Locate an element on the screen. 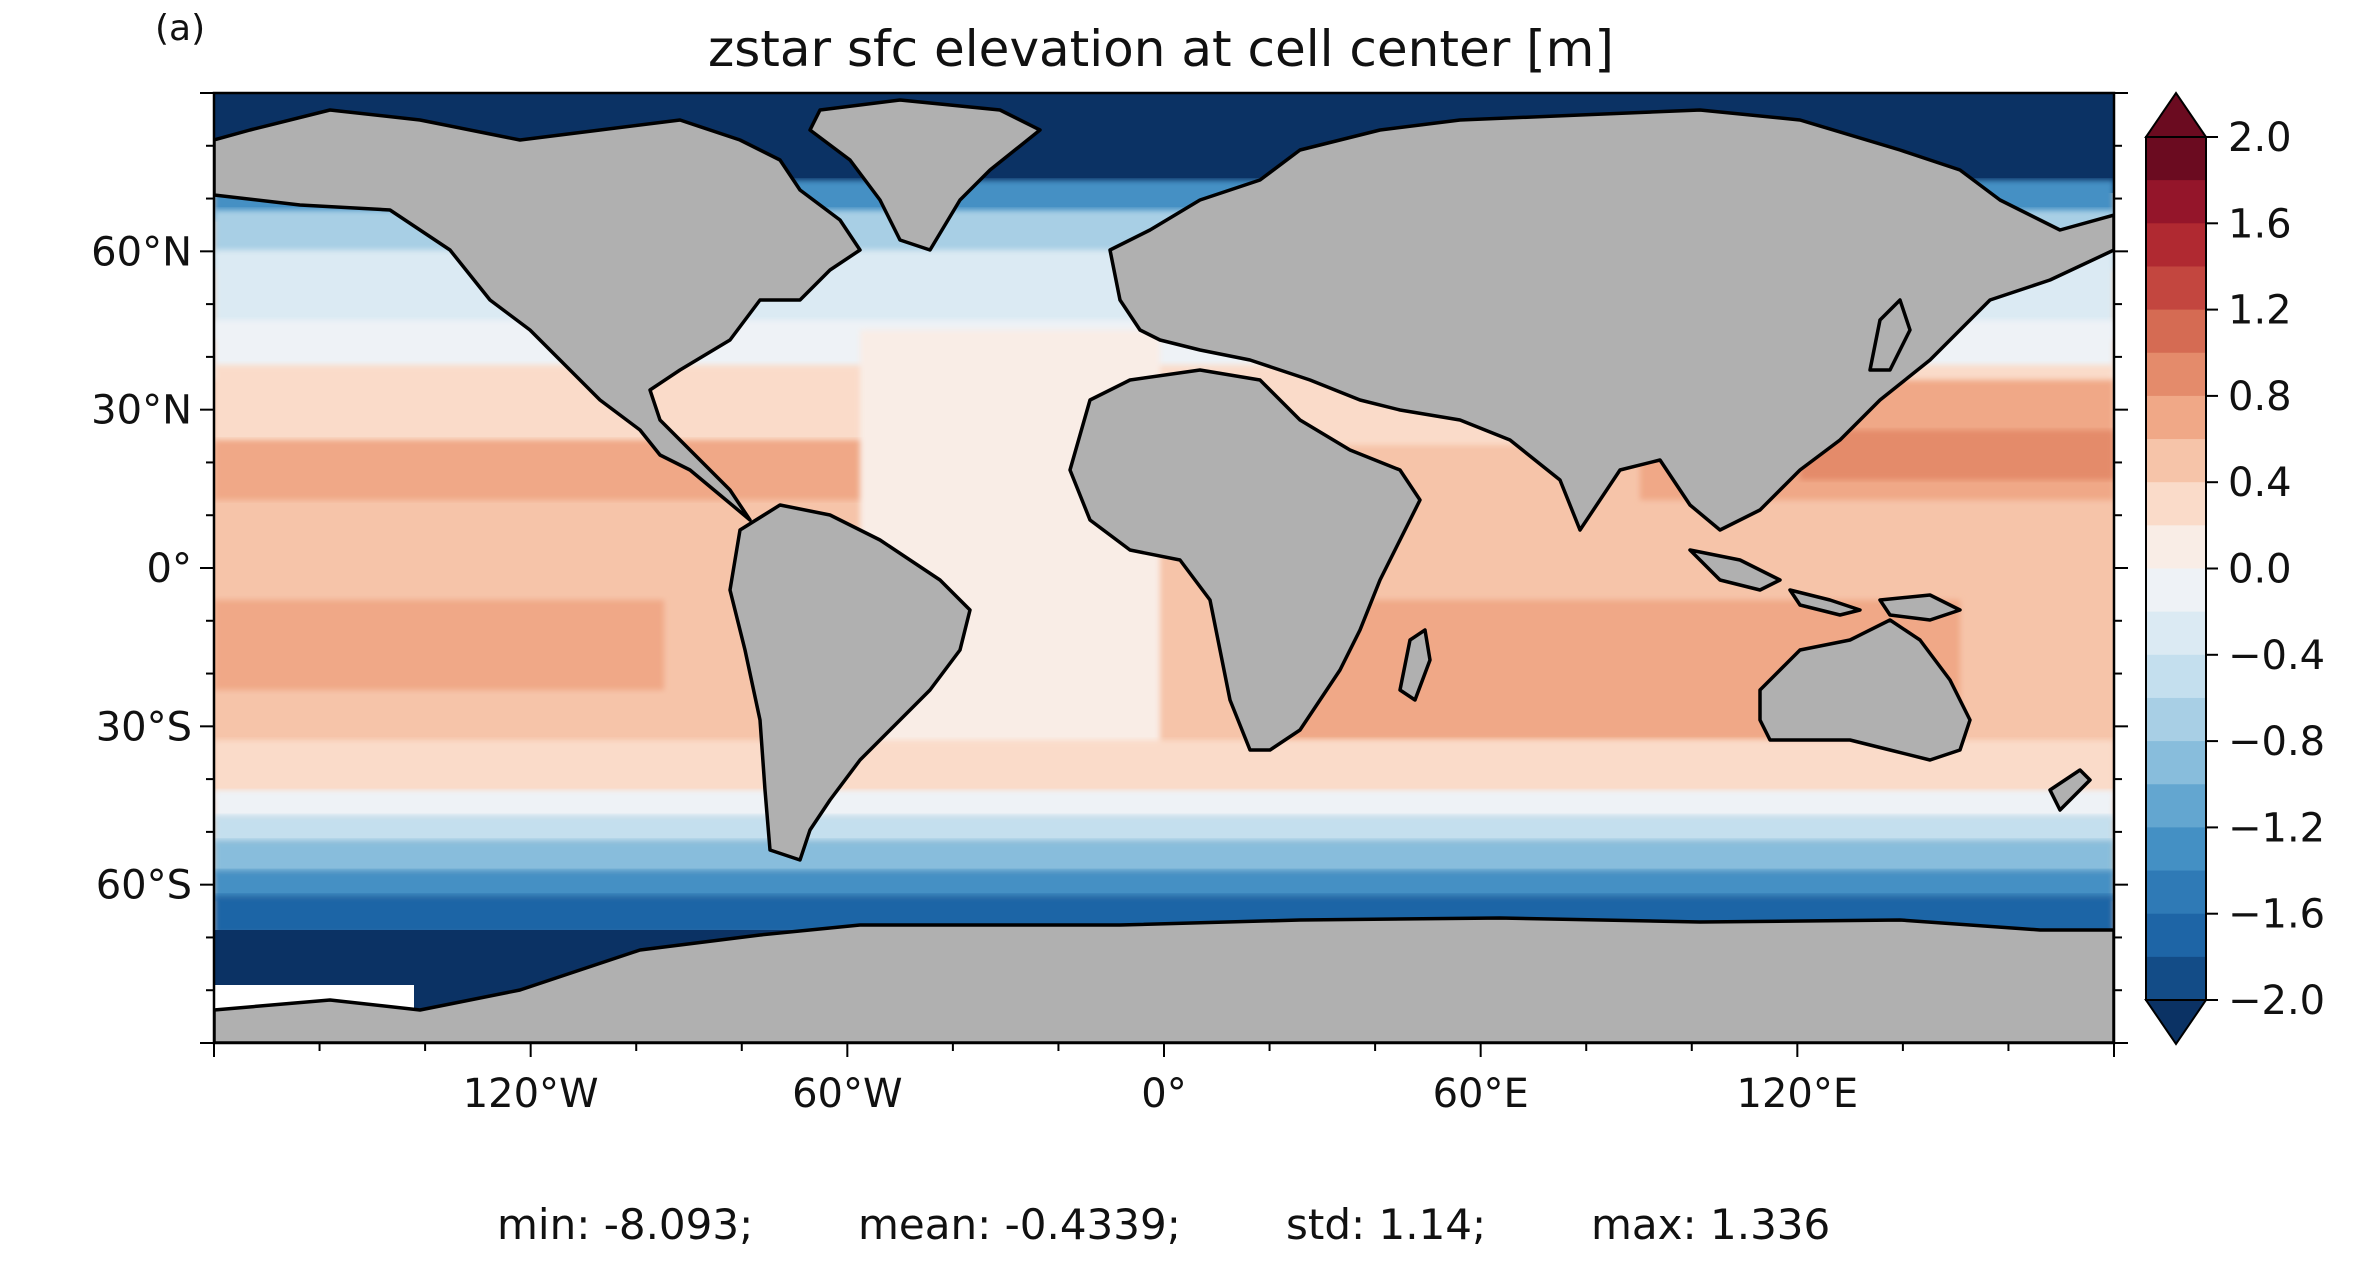  colorbar-tick-label: 2.0 is located at coordinates (2260, 138).